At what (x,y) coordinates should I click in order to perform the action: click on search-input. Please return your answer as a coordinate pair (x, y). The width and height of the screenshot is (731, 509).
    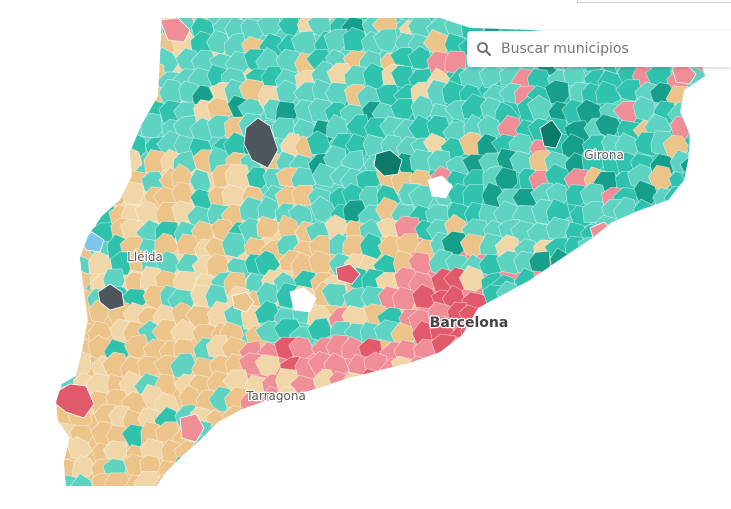
    Looking at the image, I should click on (611, 49).